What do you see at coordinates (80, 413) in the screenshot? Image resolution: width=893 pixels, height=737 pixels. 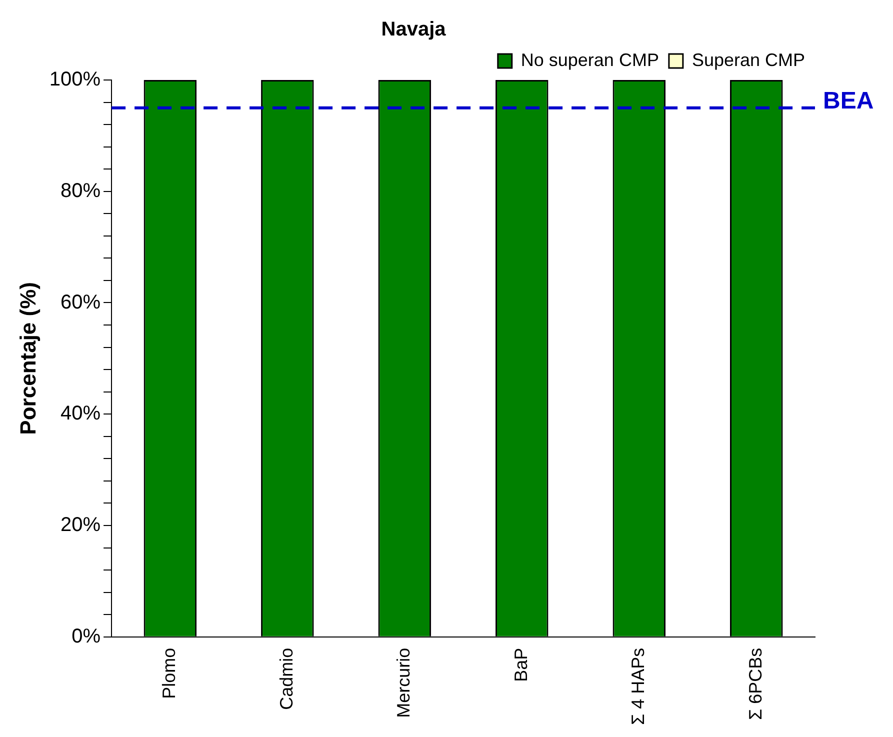 I see `y-tick-label: 40%` at bounding box center [80, 413].